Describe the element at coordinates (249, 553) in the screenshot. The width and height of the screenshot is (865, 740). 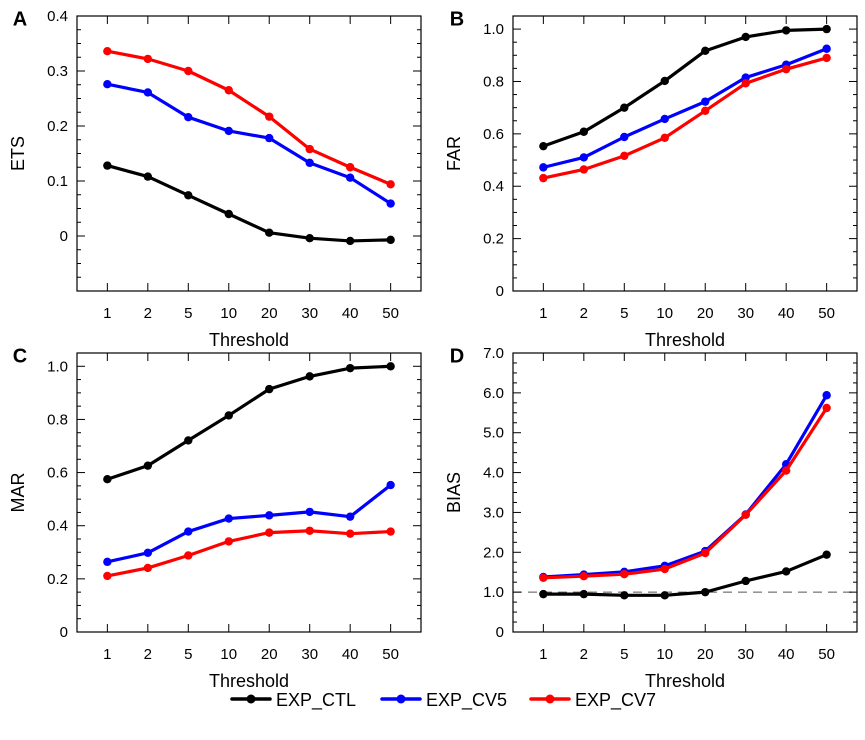
I see `series-line-exp-cv7-c` at that location.